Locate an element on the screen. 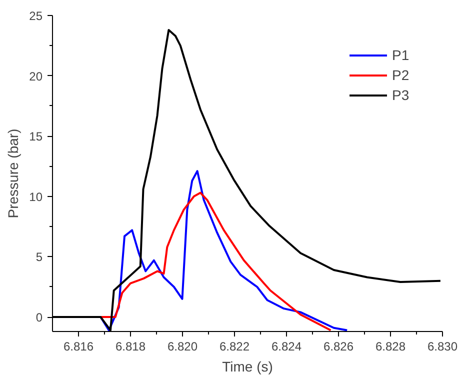 This screenshot has height=387, width=474. y-tick-label: 15 is located at coordinates (36, 137).